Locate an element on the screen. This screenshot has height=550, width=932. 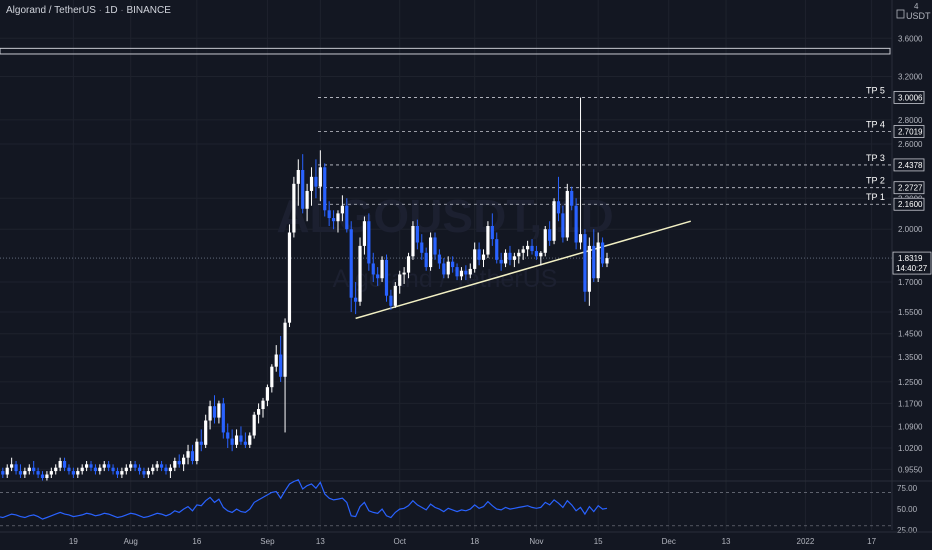
time-tick-label: Aug is located at coordinates (131, 541).